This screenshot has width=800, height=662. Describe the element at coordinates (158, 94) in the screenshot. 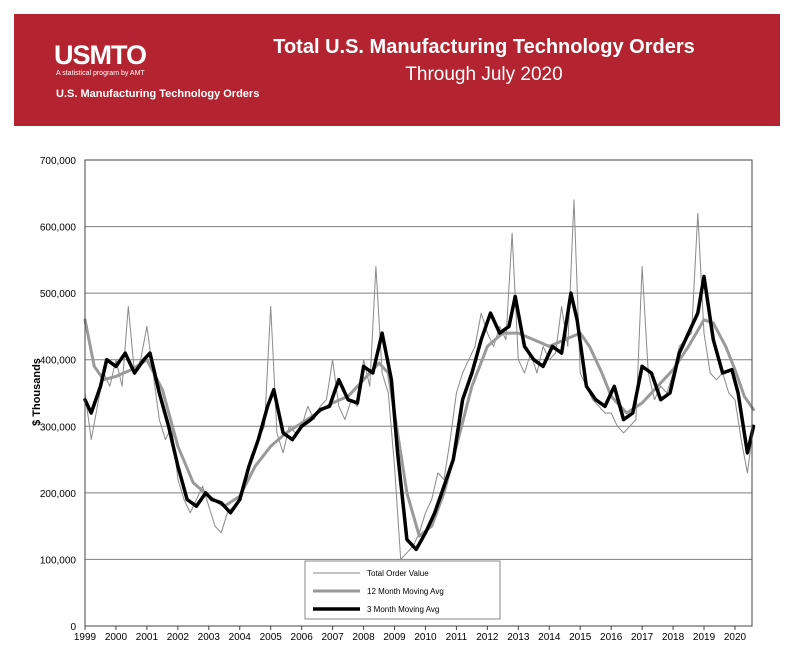

I see `program-name: U.S. Manufacturing Technology Orders` at that location.